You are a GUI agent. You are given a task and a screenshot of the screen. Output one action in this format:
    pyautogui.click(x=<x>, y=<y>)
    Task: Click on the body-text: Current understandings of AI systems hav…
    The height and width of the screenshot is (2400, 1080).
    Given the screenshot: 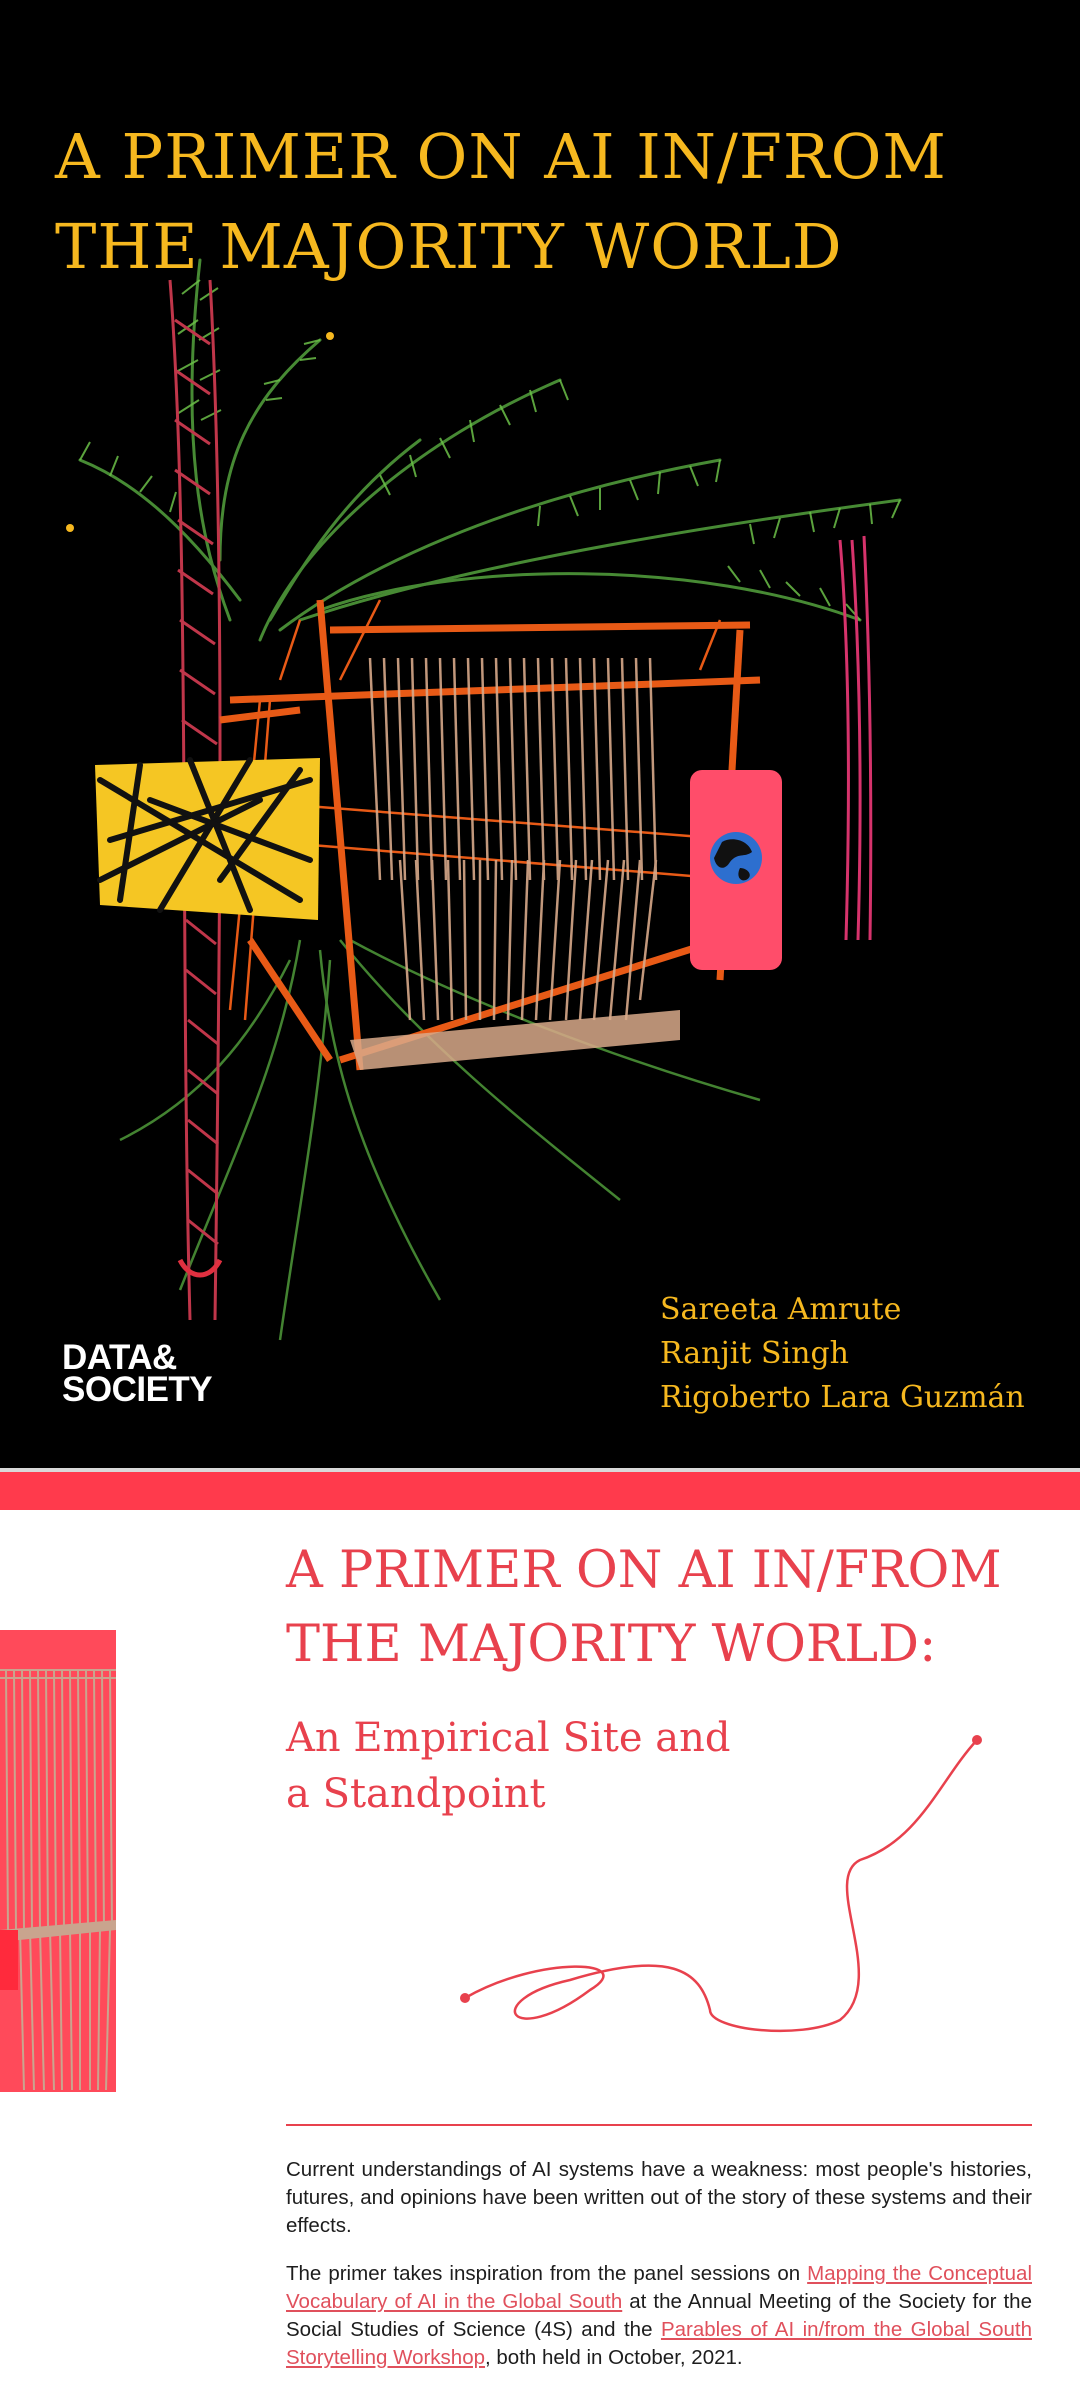 What is the action you would take?
    pyautogui.click(x=659, y=2274)
    